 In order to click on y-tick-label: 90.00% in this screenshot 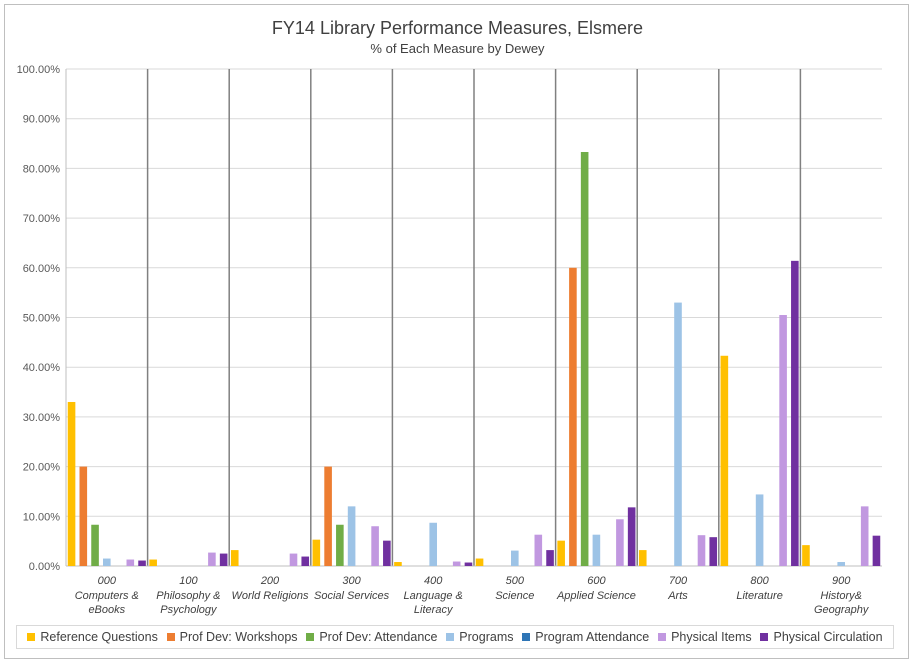, I will do `click(42, 120)`.